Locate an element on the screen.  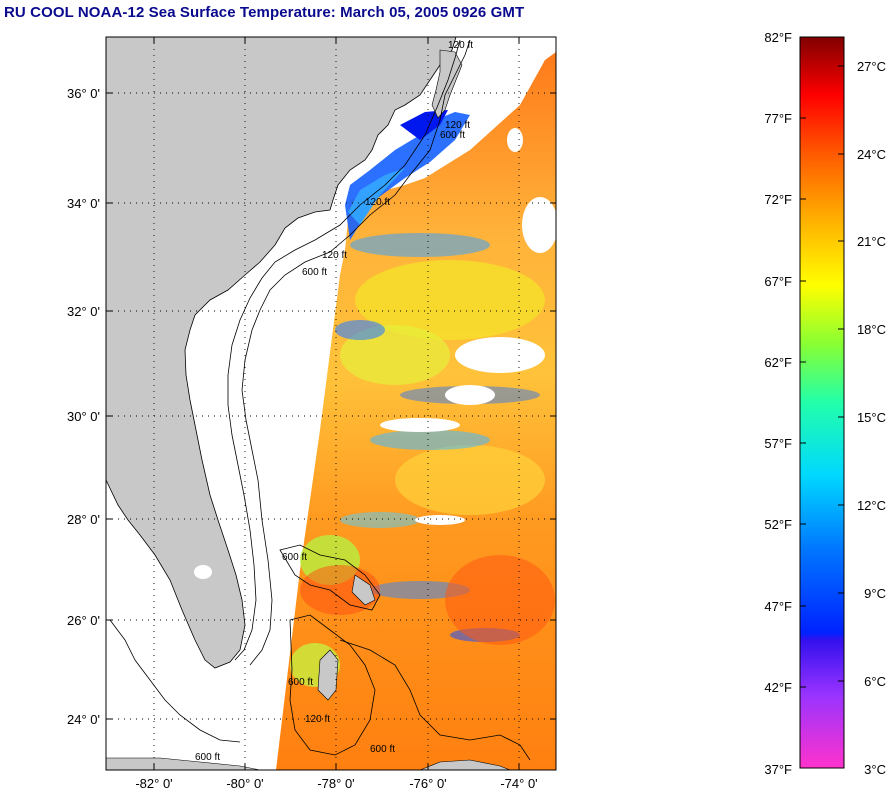
fahrenheit-label: 57°F is located at coordinates (778, 443).